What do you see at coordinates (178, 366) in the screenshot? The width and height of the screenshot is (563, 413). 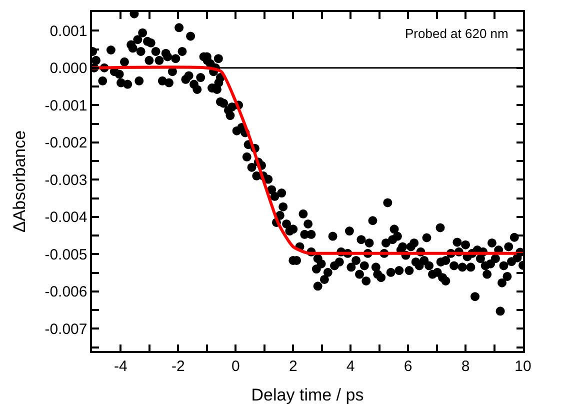 I see `x-tick-label: -2` at bounding box center [178, 366].